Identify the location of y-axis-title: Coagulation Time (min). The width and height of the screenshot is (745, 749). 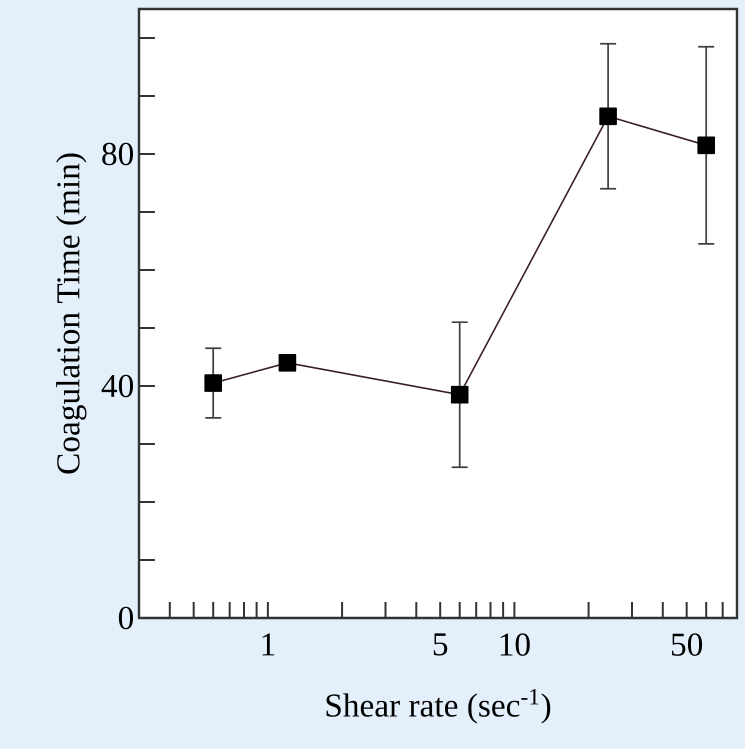
(71, 314).